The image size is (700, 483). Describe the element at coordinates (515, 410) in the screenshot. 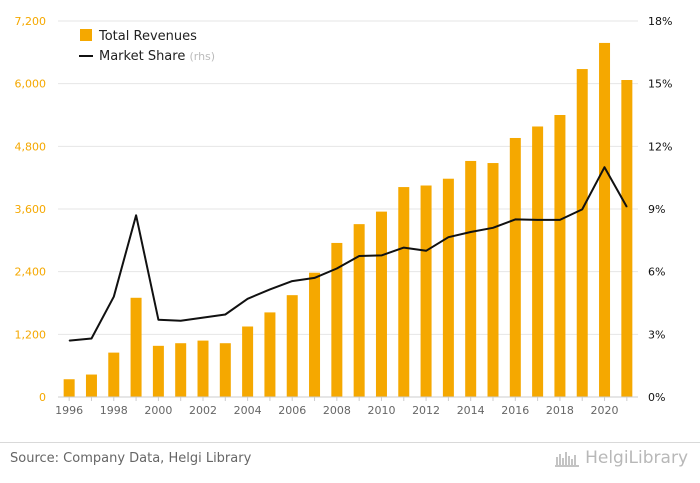

I see `x-tick-label: 2016` at that location.